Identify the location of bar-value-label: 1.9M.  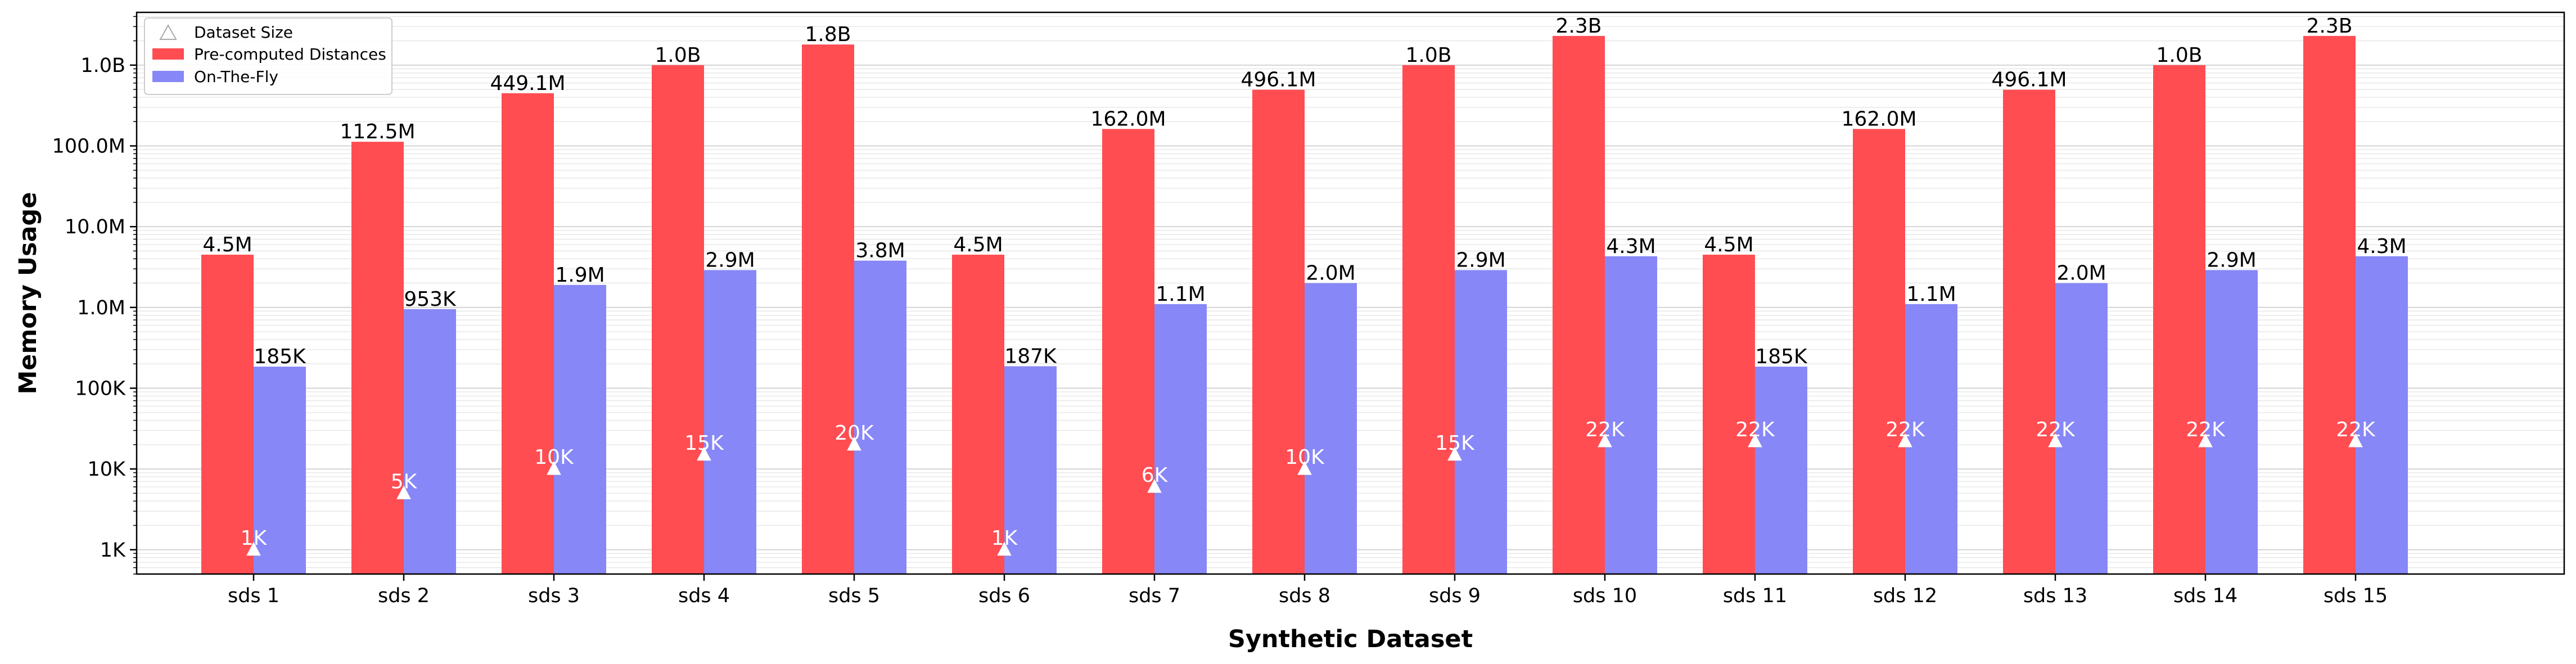
(579, 275).